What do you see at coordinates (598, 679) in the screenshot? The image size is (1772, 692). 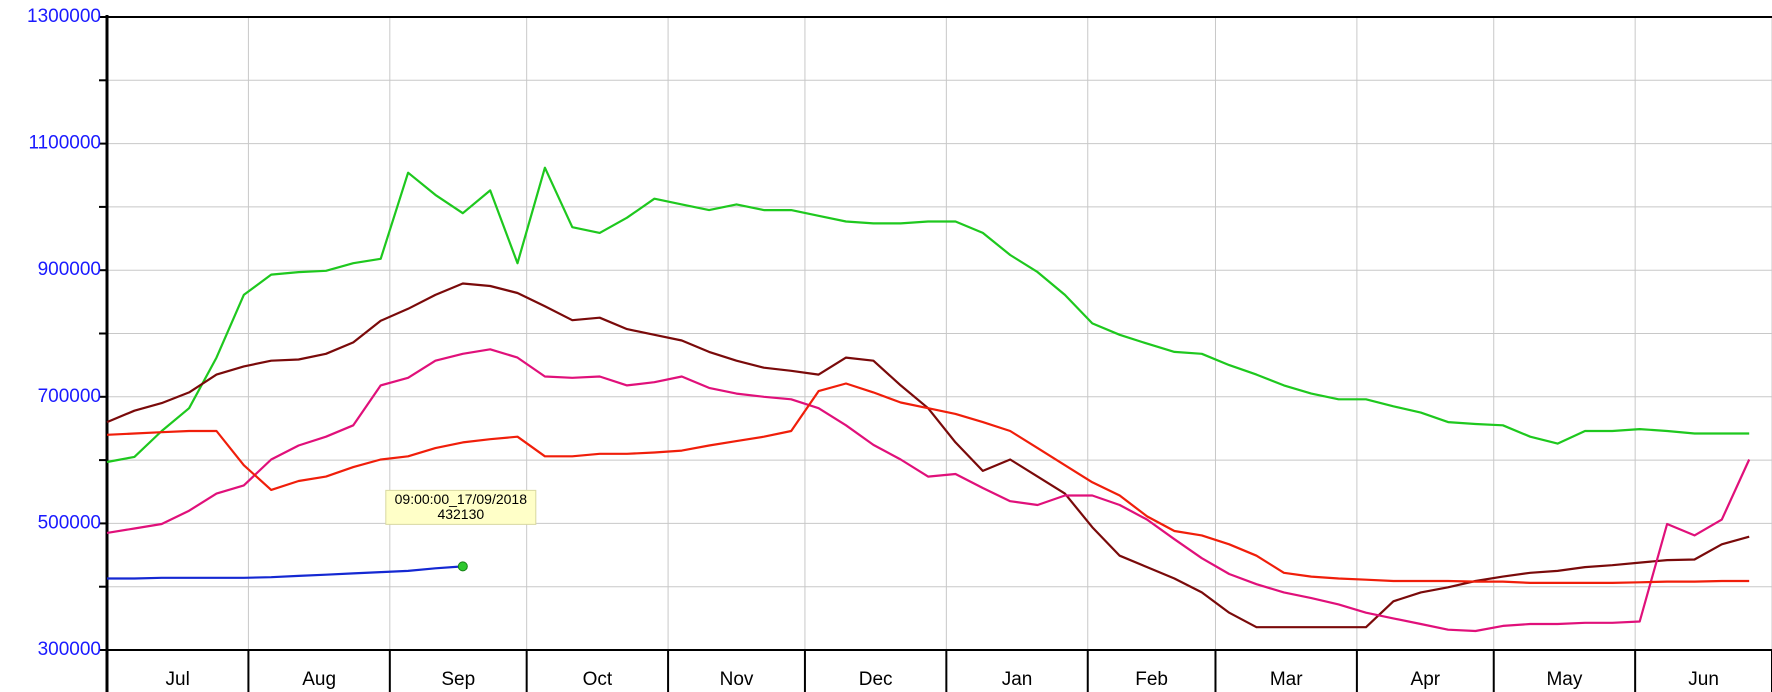 I see `x-tick-label: Oct` at bounding box center [598, 679].